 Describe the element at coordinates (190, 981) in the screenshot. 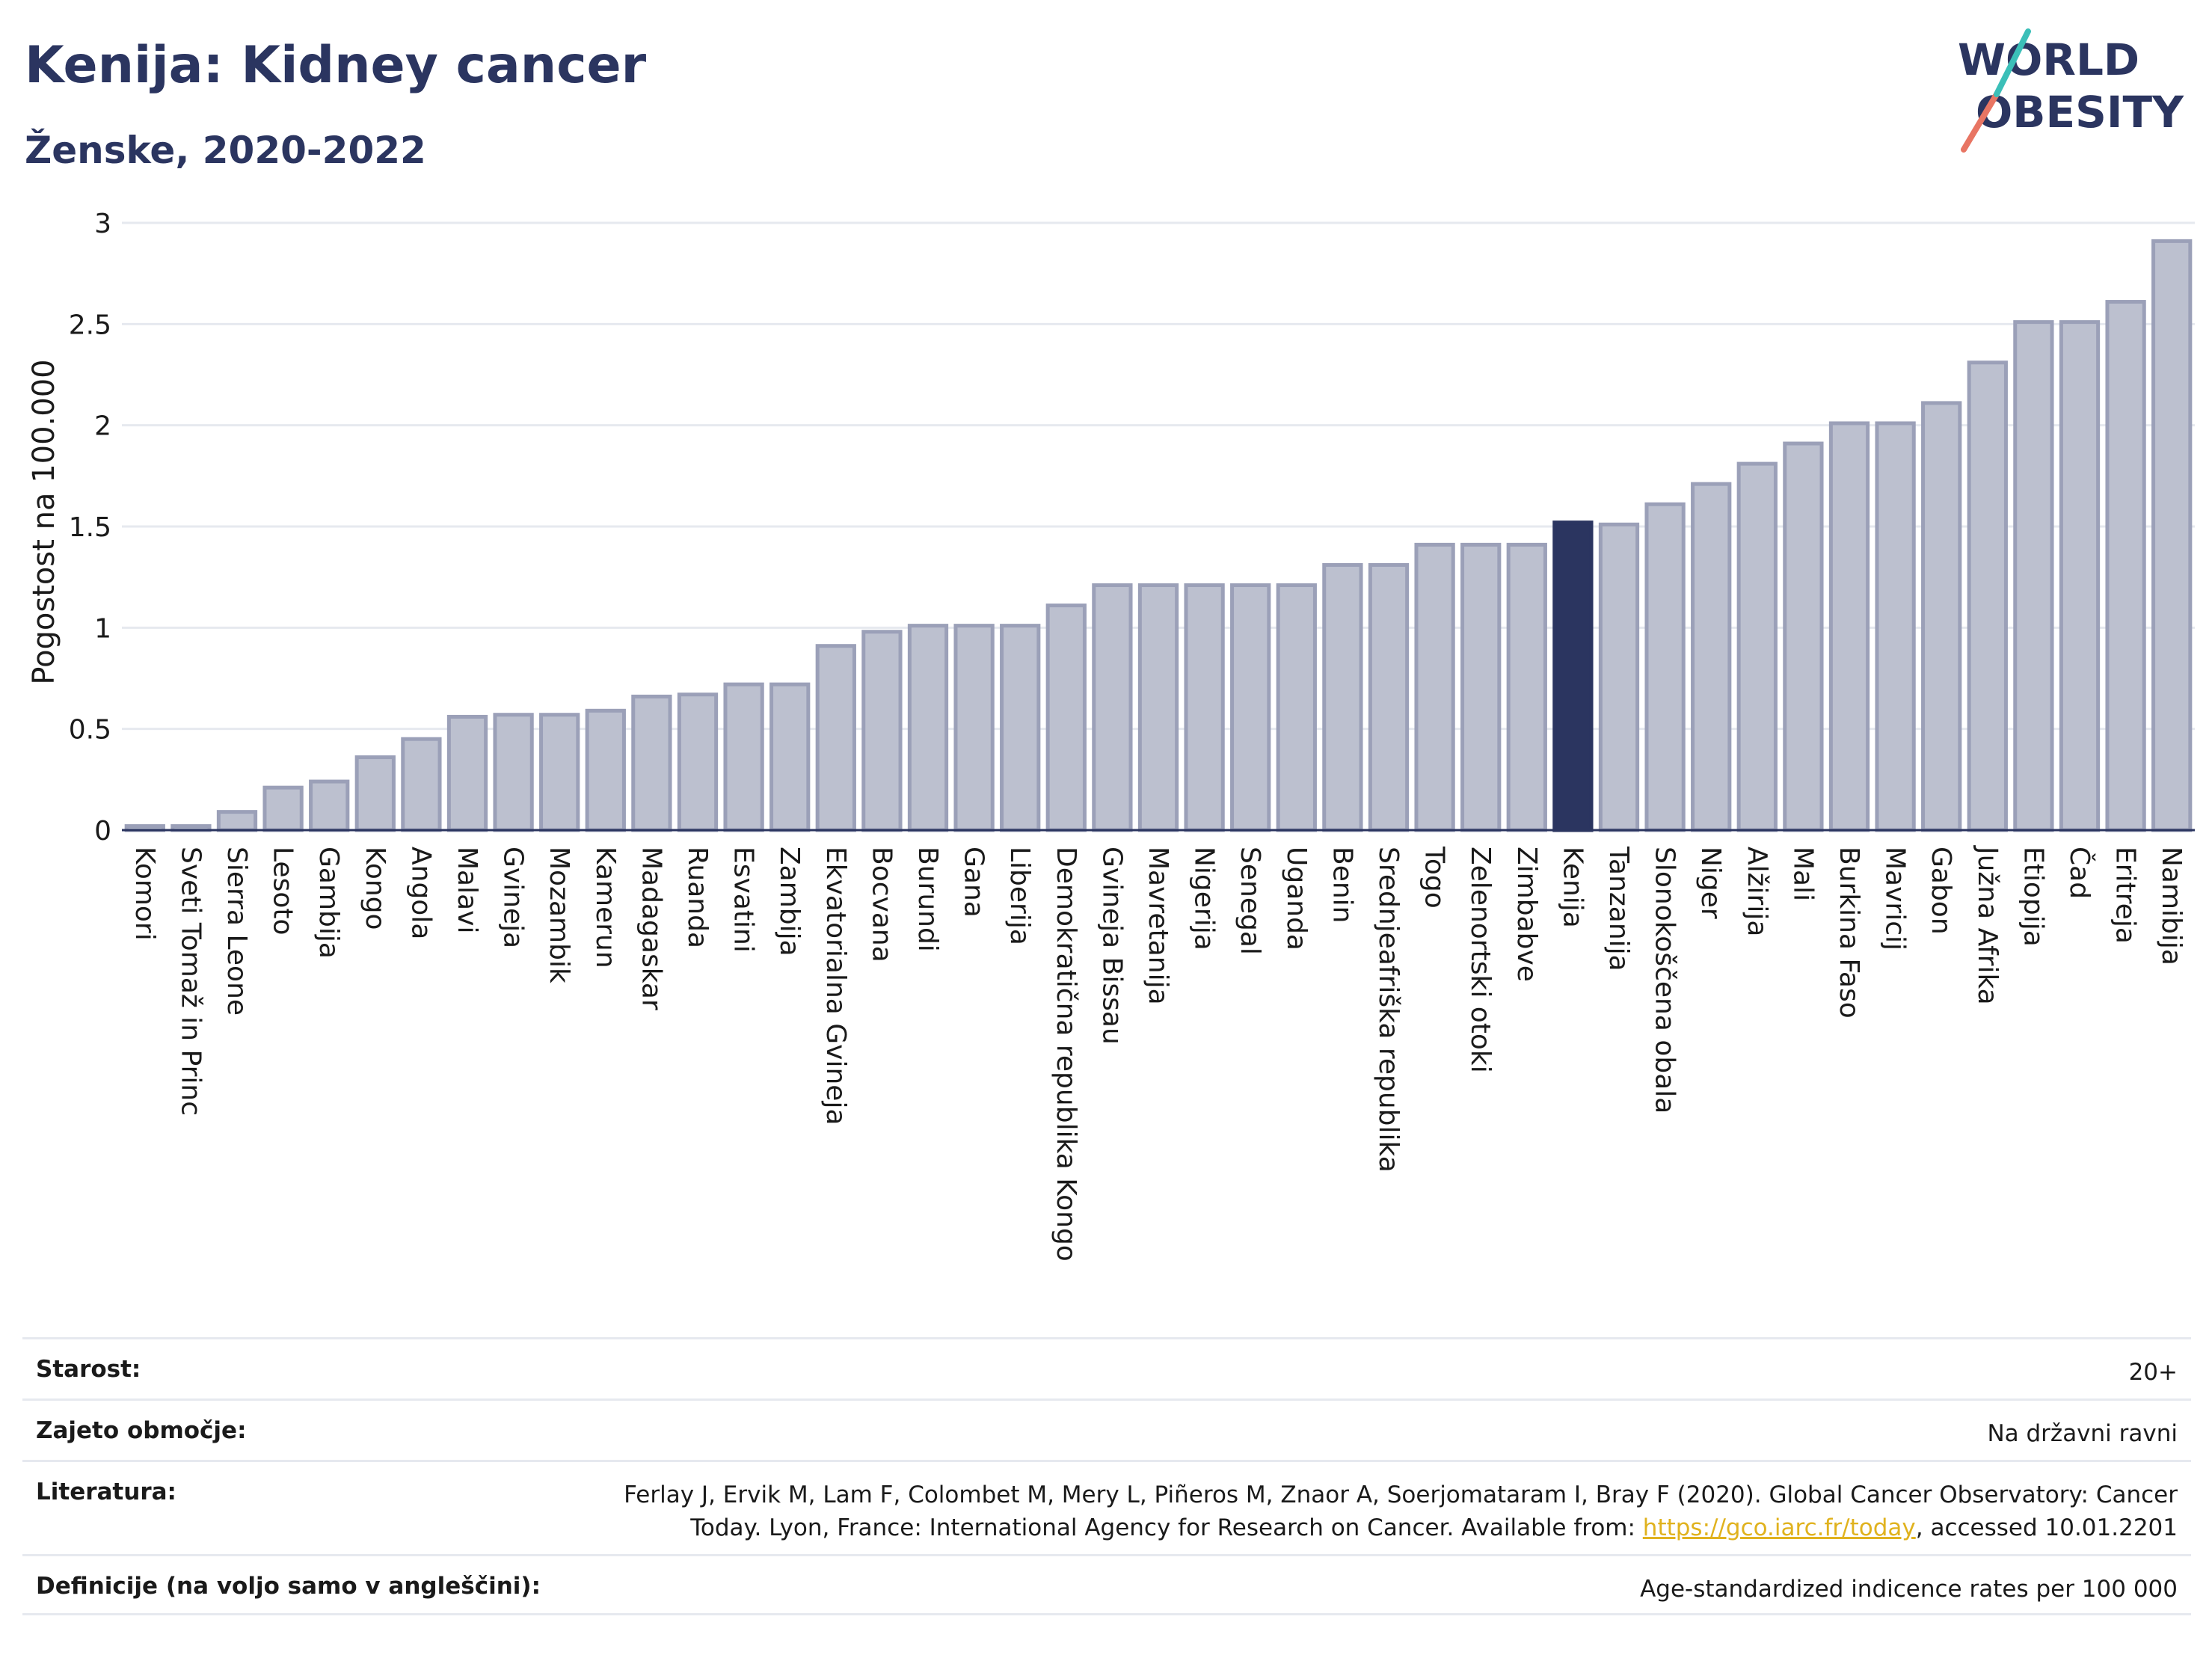

I see `x-tick-label: Sveti Tomaž in Princ` at that location.